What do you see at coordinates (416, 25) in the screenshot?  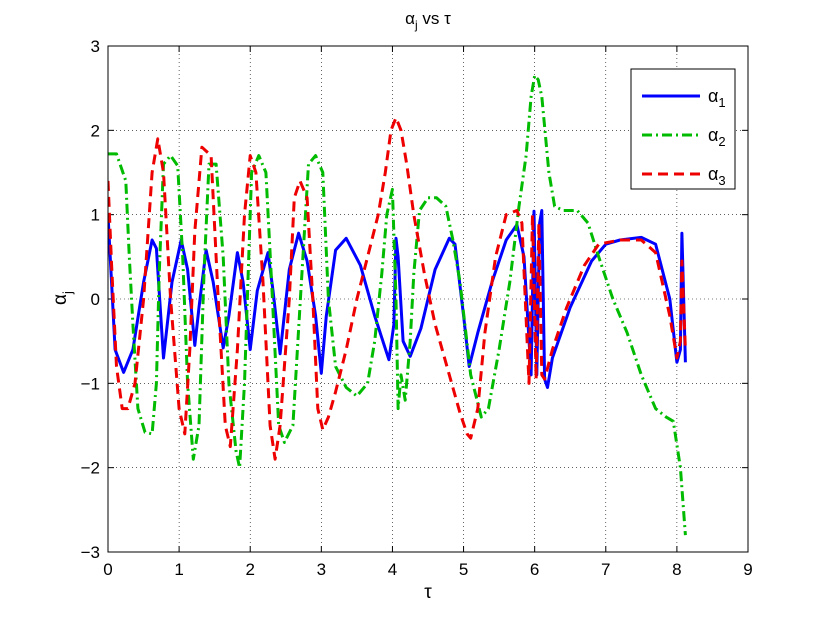 I see `chart-title-sub: j` at bounding box center [416, 25].